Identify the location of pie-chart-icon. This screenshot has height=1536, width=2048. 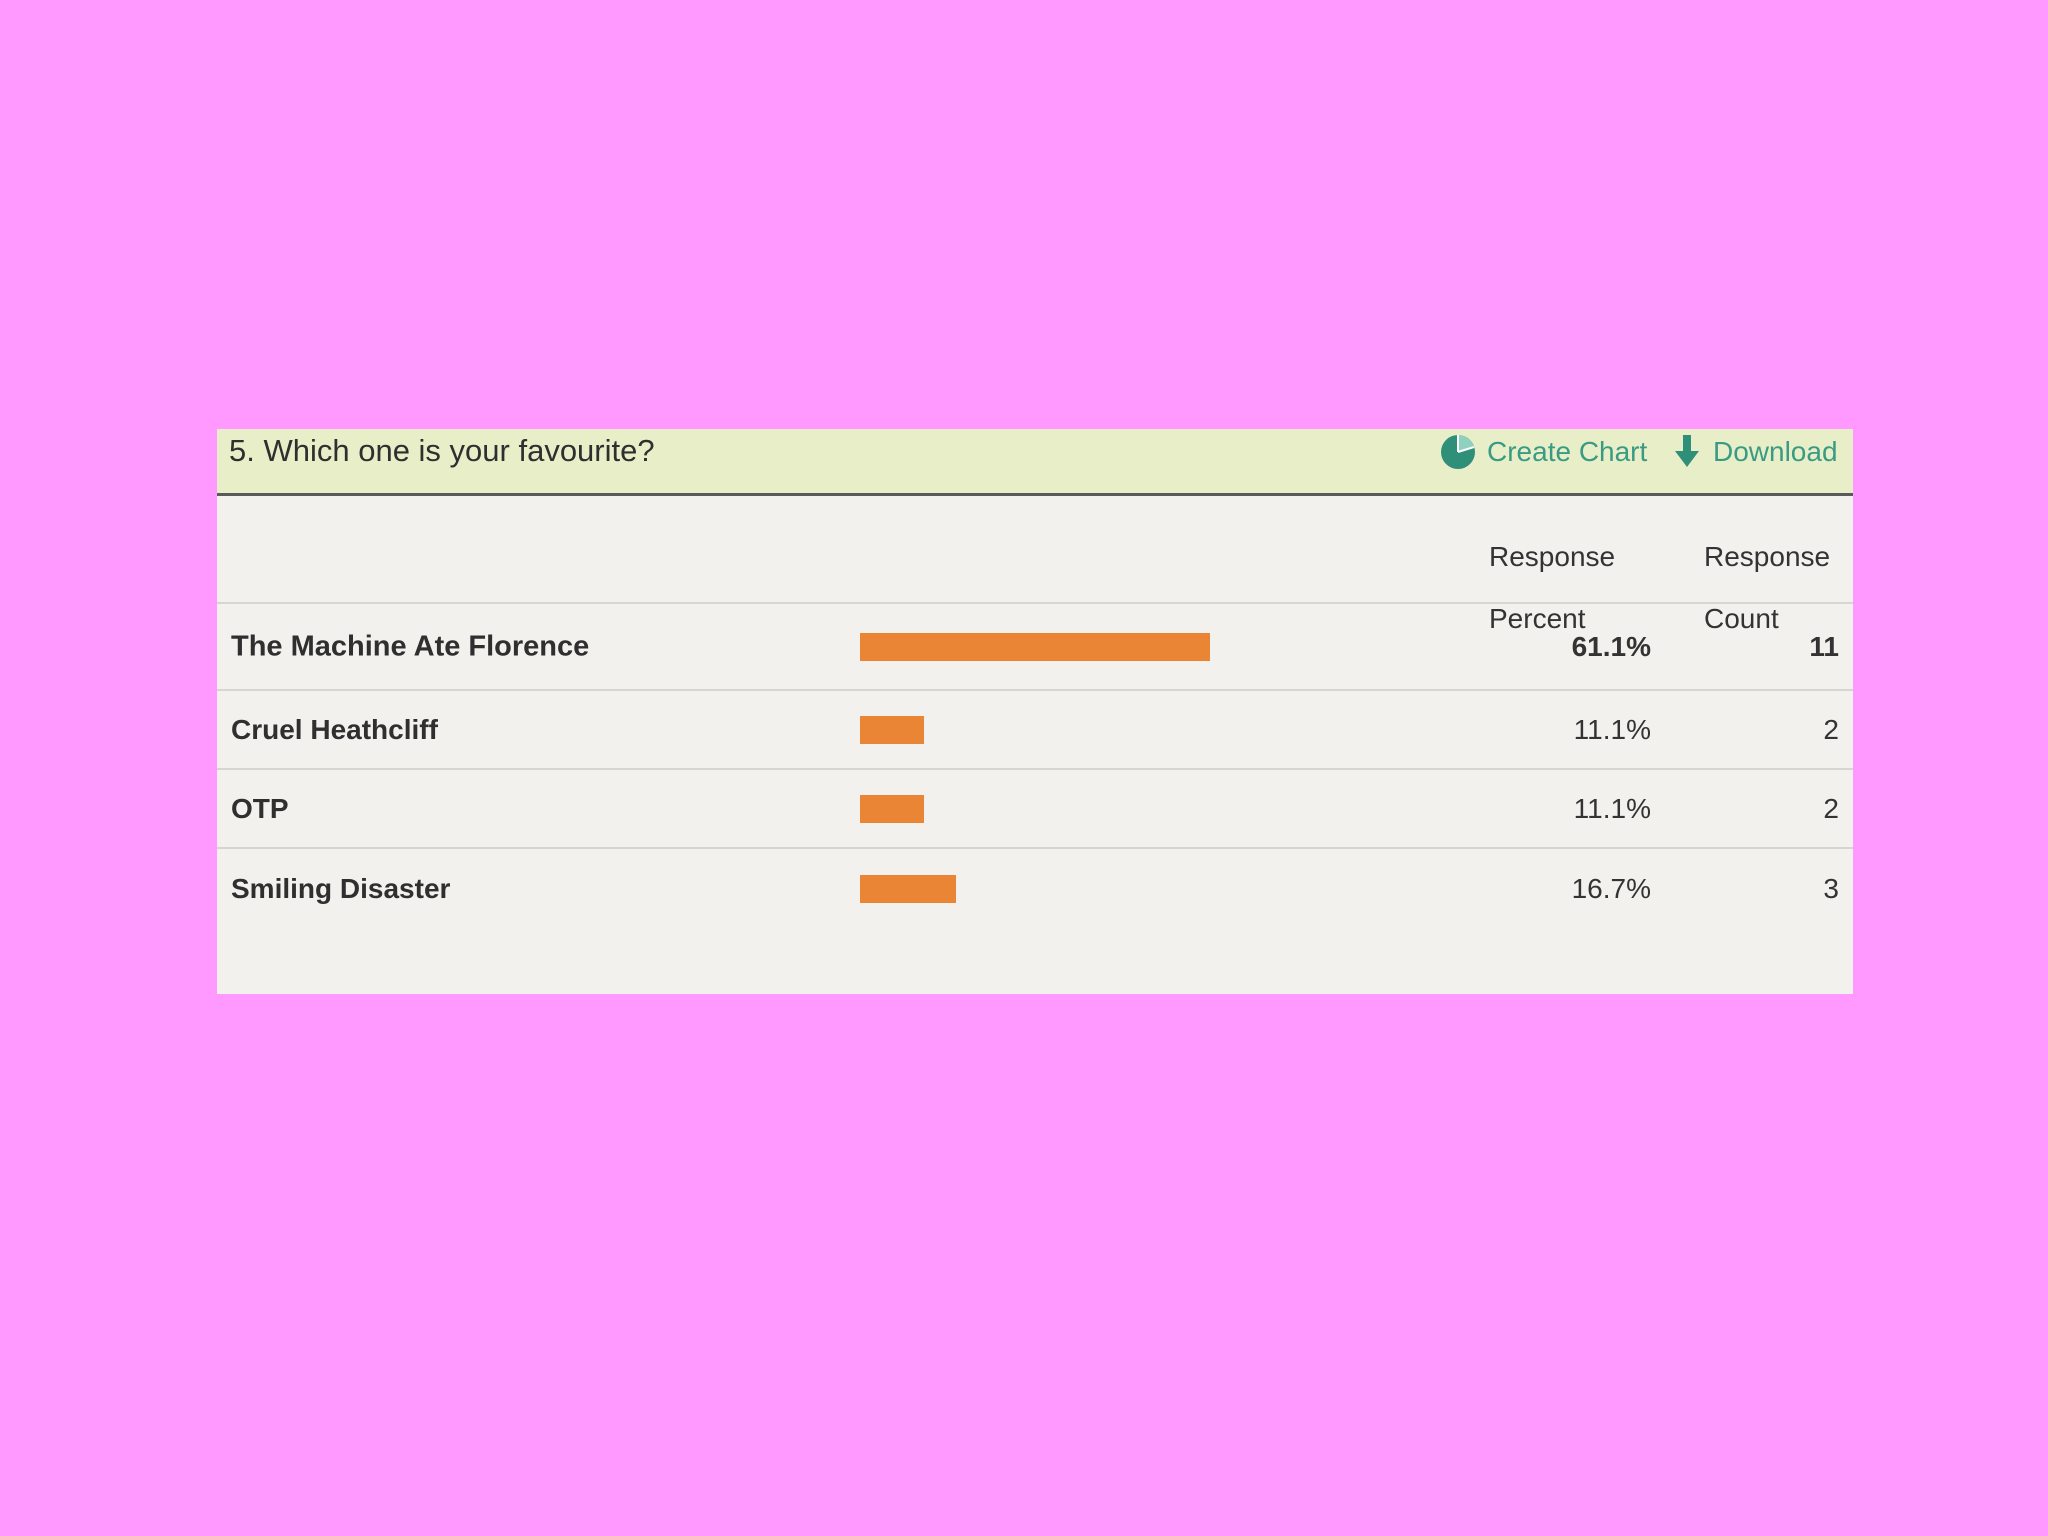
(1458, 452).